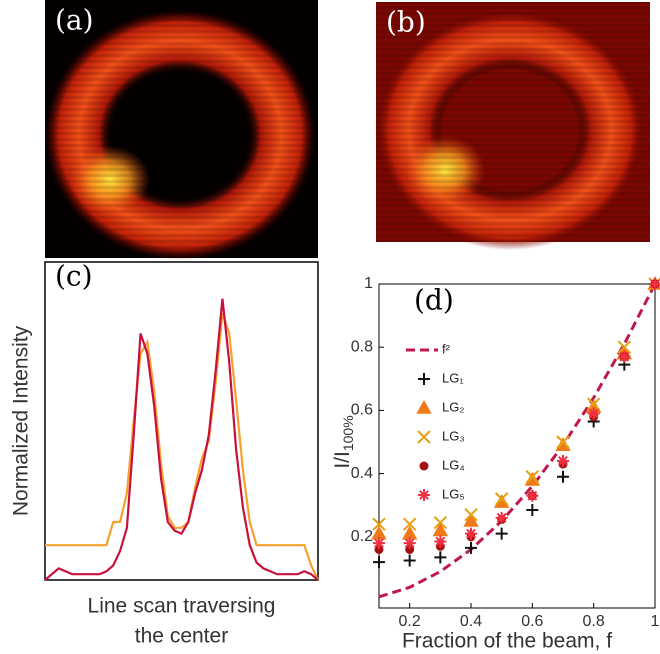 Image resolution: width=660 pixels, height=654 pixels. Describe the element at coordinates (362, 410) in the screenshot. I see `y-tick-label: 0.6` at that location.